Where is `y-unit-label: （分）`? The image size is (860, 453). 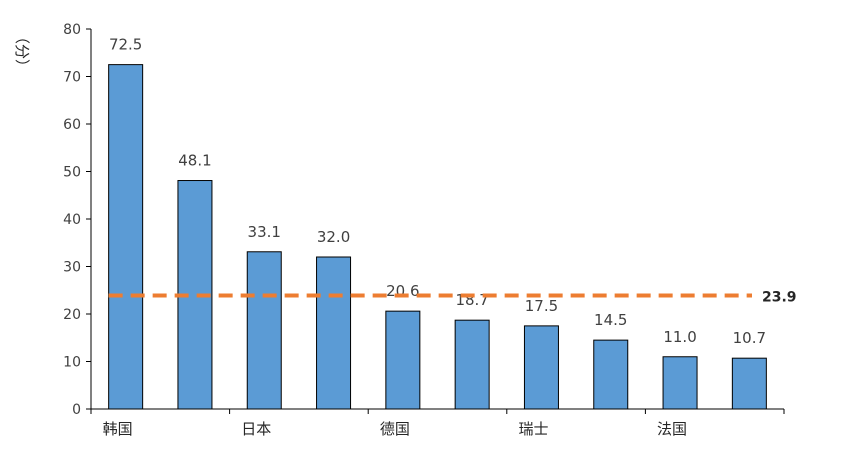 y-unit-label: （分） is located at coordinates (22, 51).